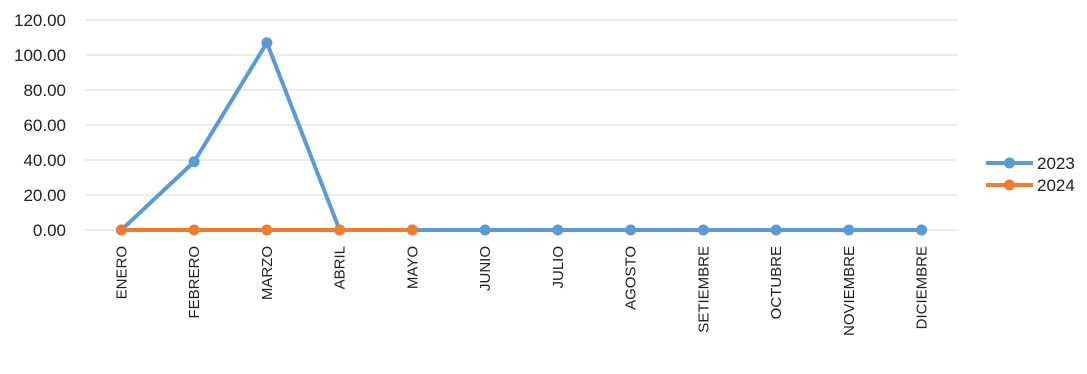 The image size is (1087, 374). What do you see at coordinates (631, 278) in the screenshot?
I see `x-tick-label: AGOSTO` at bounding box center [631, 278].